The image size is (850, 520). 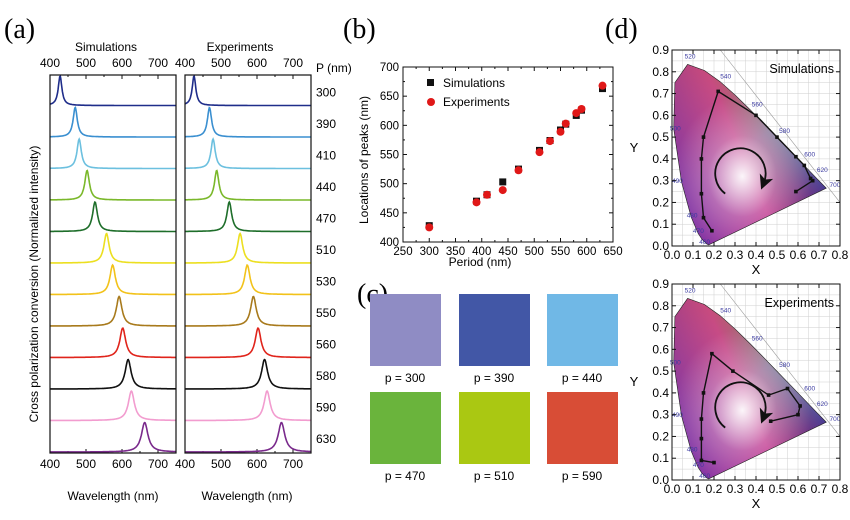 I want to click on y-tick-label: 0.2, so click(x=660, y=202).